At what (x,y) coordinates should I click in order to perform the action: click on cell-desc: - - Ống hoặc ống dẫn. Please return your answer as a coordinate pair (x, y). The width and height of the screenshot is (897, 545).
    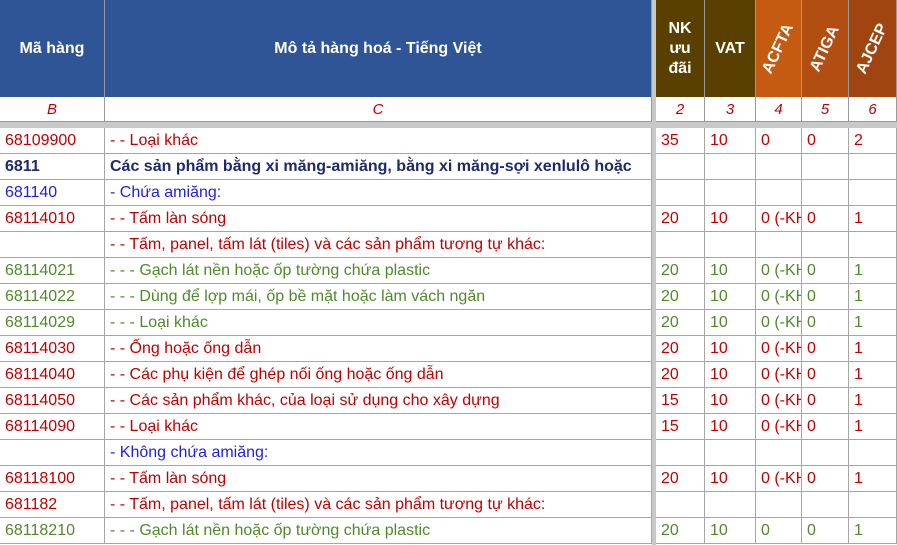
    Looking at the image, I should click on (378, 349).